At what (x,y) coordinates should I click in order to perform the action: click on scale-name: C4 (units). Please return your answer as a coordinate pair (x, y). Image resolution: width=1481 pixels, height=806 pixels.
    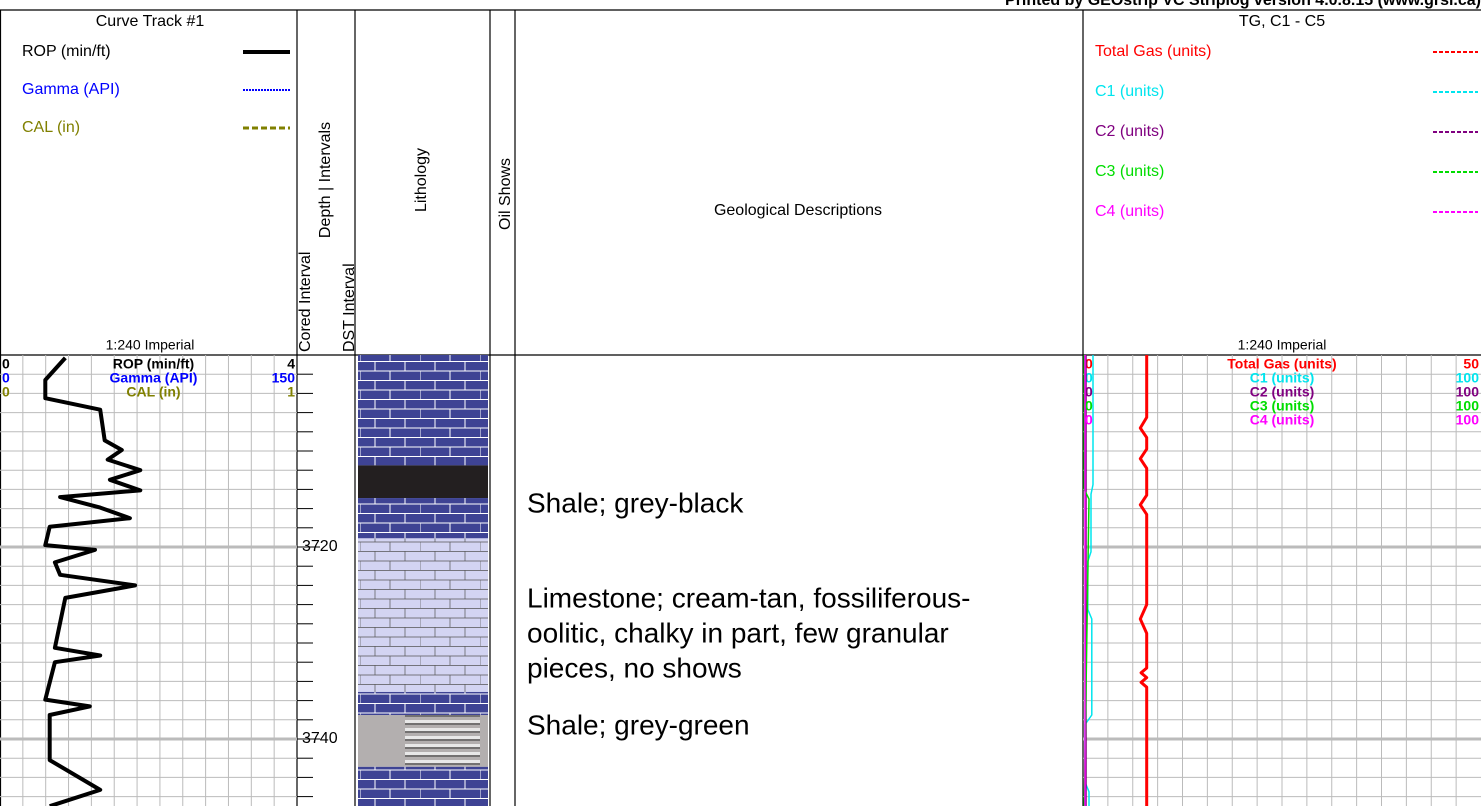
    Looking at the image, I should click on (1282, 420).